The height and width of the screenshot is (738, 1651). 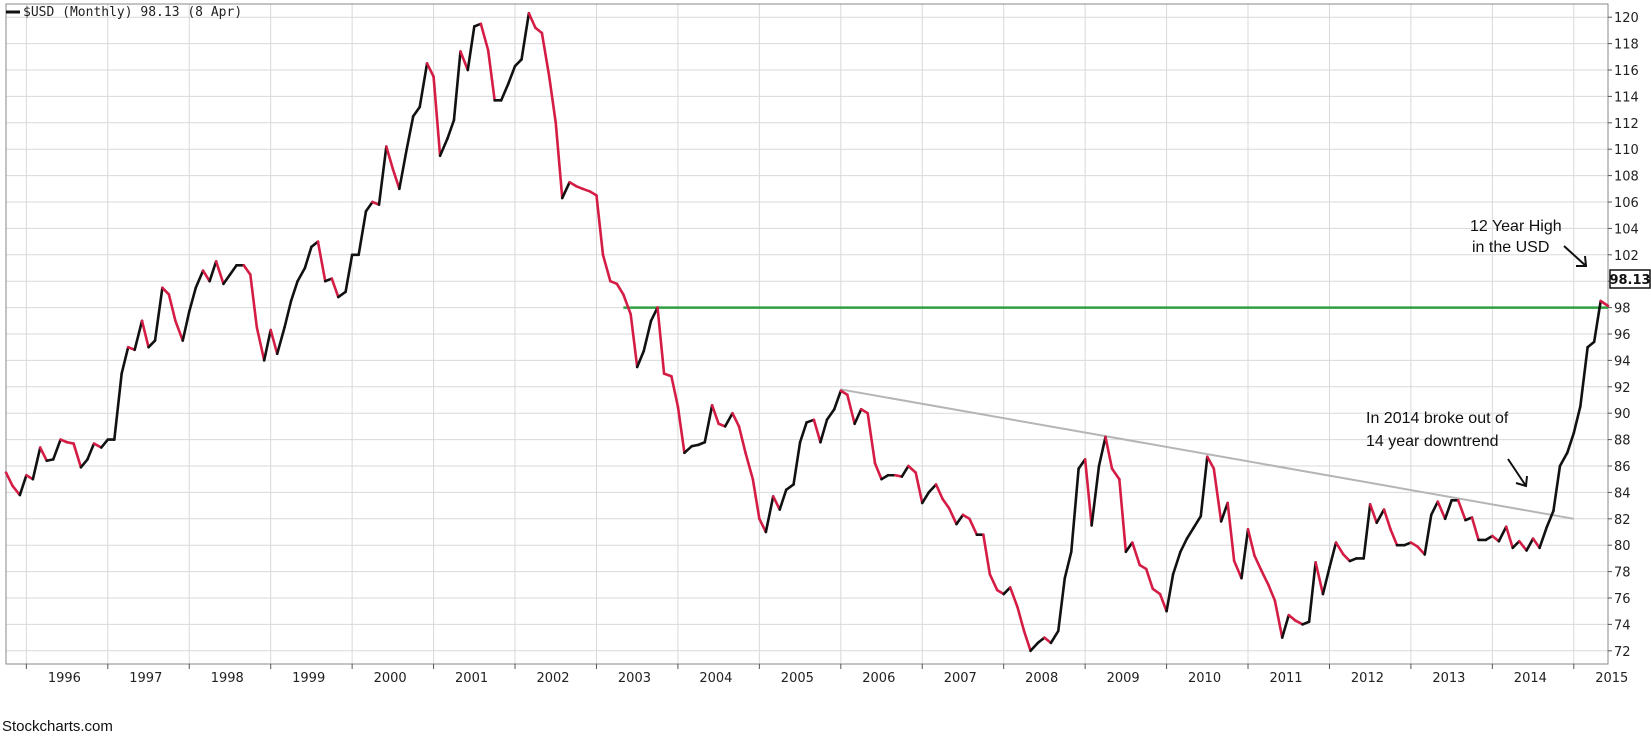 I want to click on annotation-line: 14 year downtrend, so click(x=1432, y=441).